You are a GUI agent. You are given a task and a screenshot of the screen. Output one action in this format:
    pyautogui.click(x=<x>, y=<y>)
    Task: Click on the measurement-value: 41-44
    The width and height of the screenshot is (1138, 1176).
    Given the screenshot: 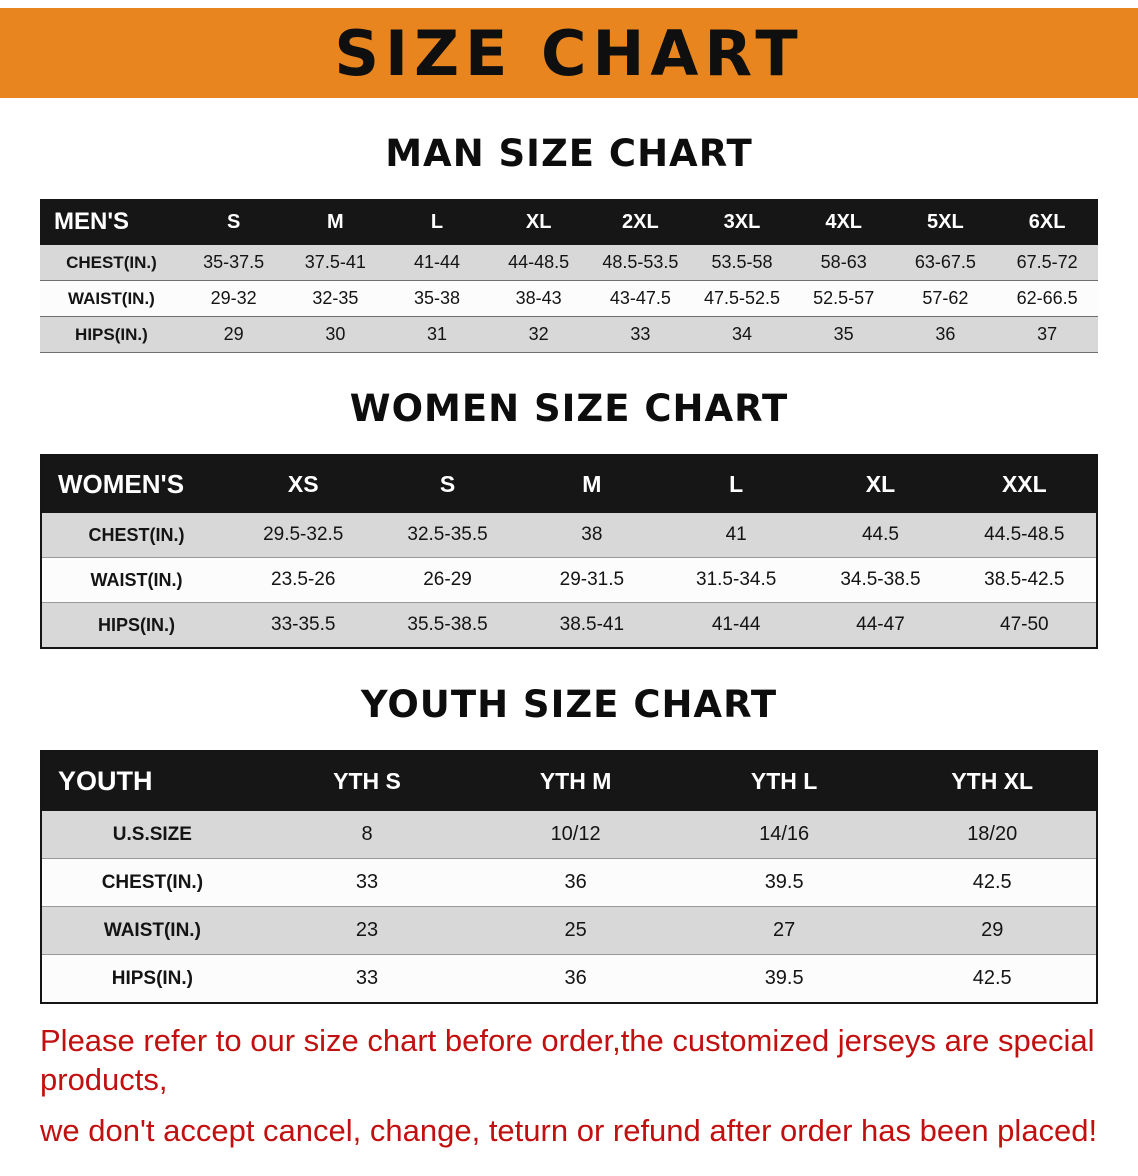 What is the action you would take?
    pyautogui.click(x=437, y=262)
    